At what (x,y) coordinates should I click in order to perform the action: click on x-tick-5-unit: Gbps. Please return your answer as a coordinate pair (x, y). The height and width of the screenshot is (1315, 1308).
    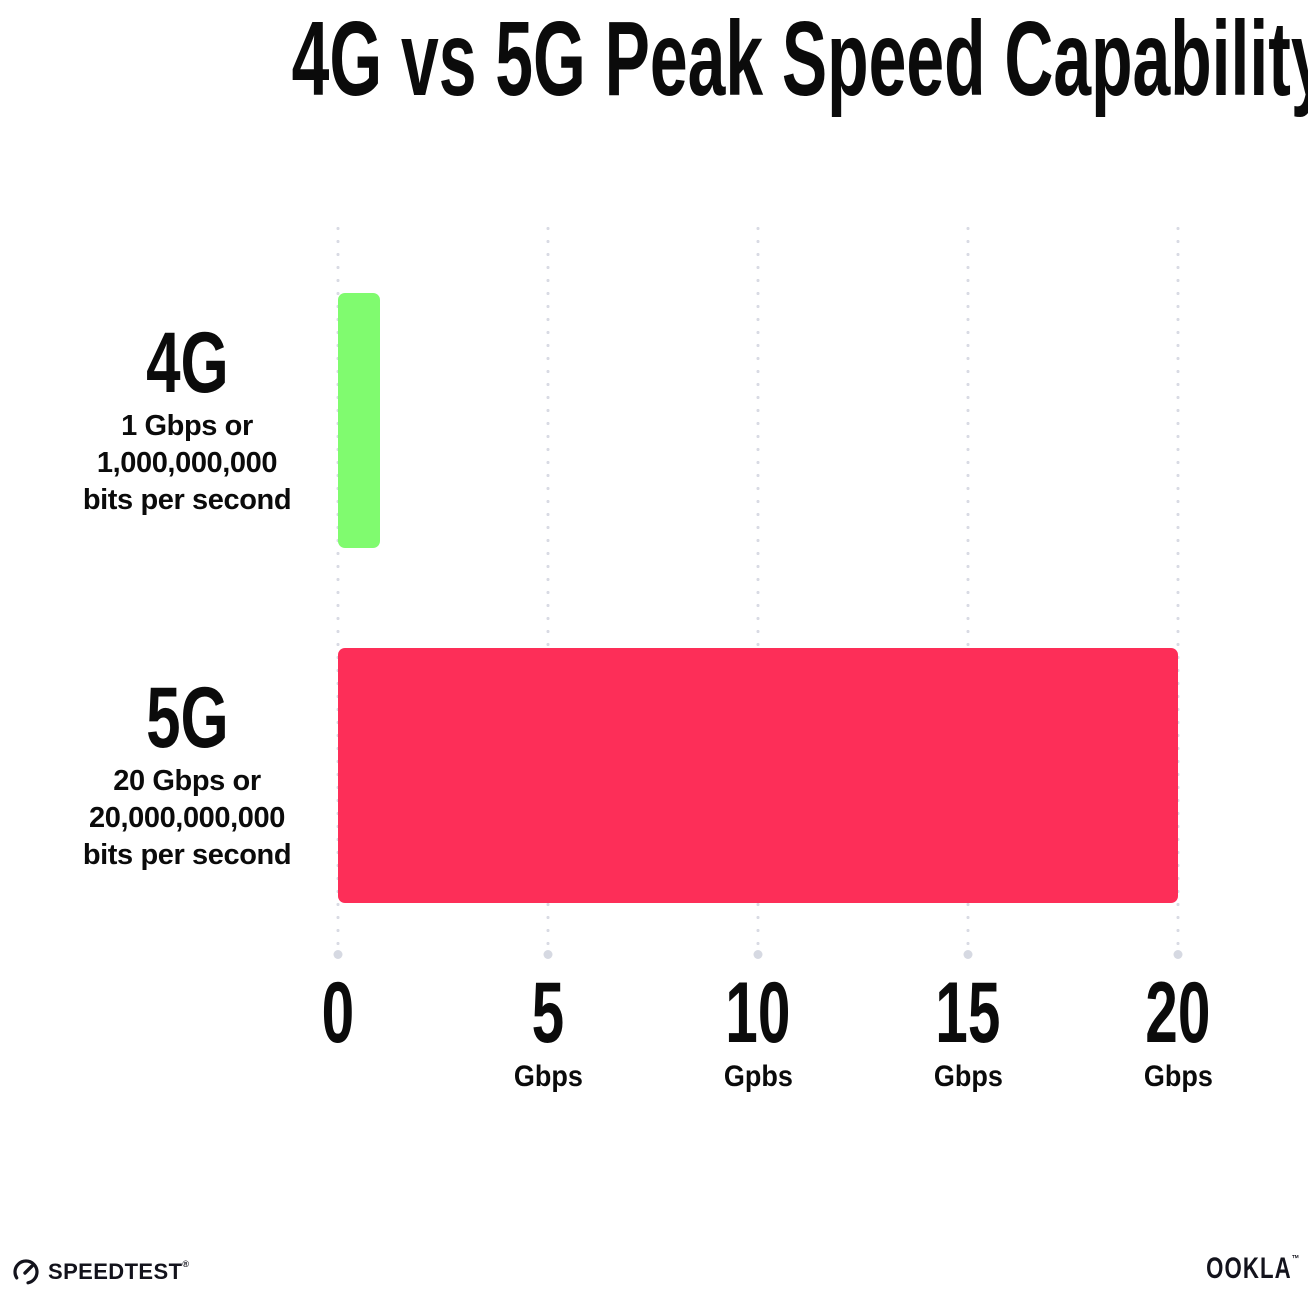
    Looking at the image, I should click on (548, 1076).